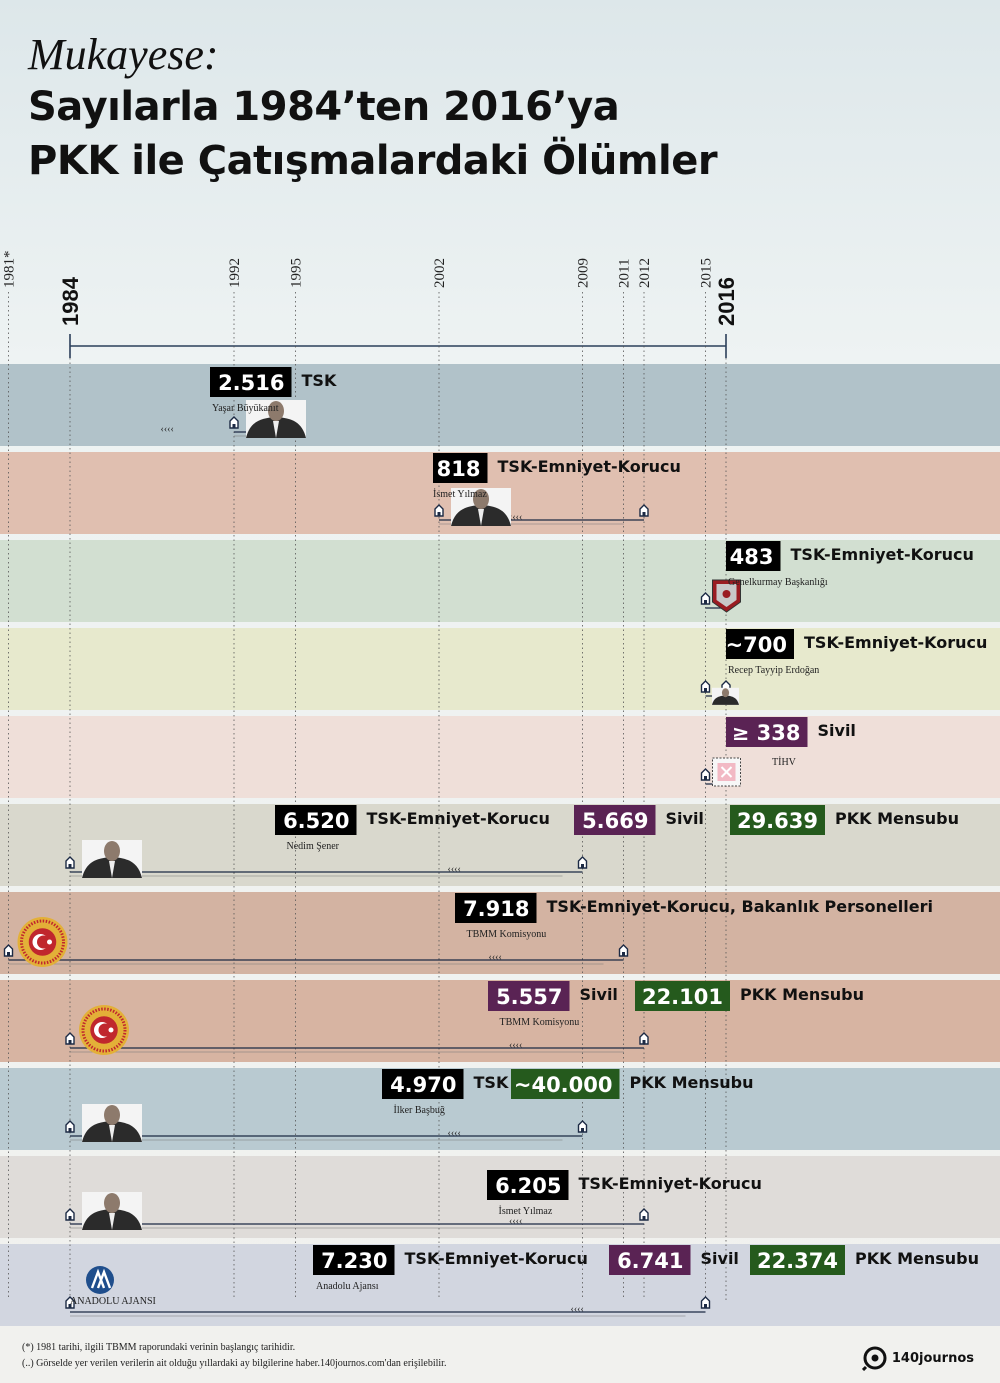 The width and height of the screenshot is (1000, 1383). I want to click on source-label: Genelkurmay Başkanlığı, so click(778, 582).